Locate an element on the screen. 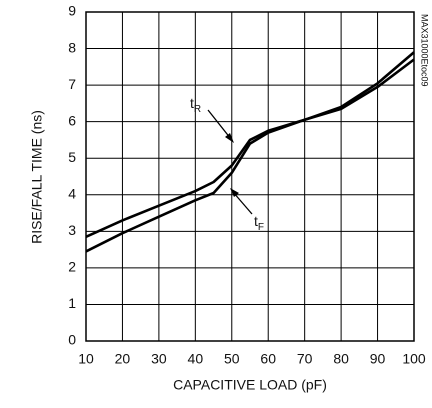  annotation-sub: F is located at coordinates (261, 227).